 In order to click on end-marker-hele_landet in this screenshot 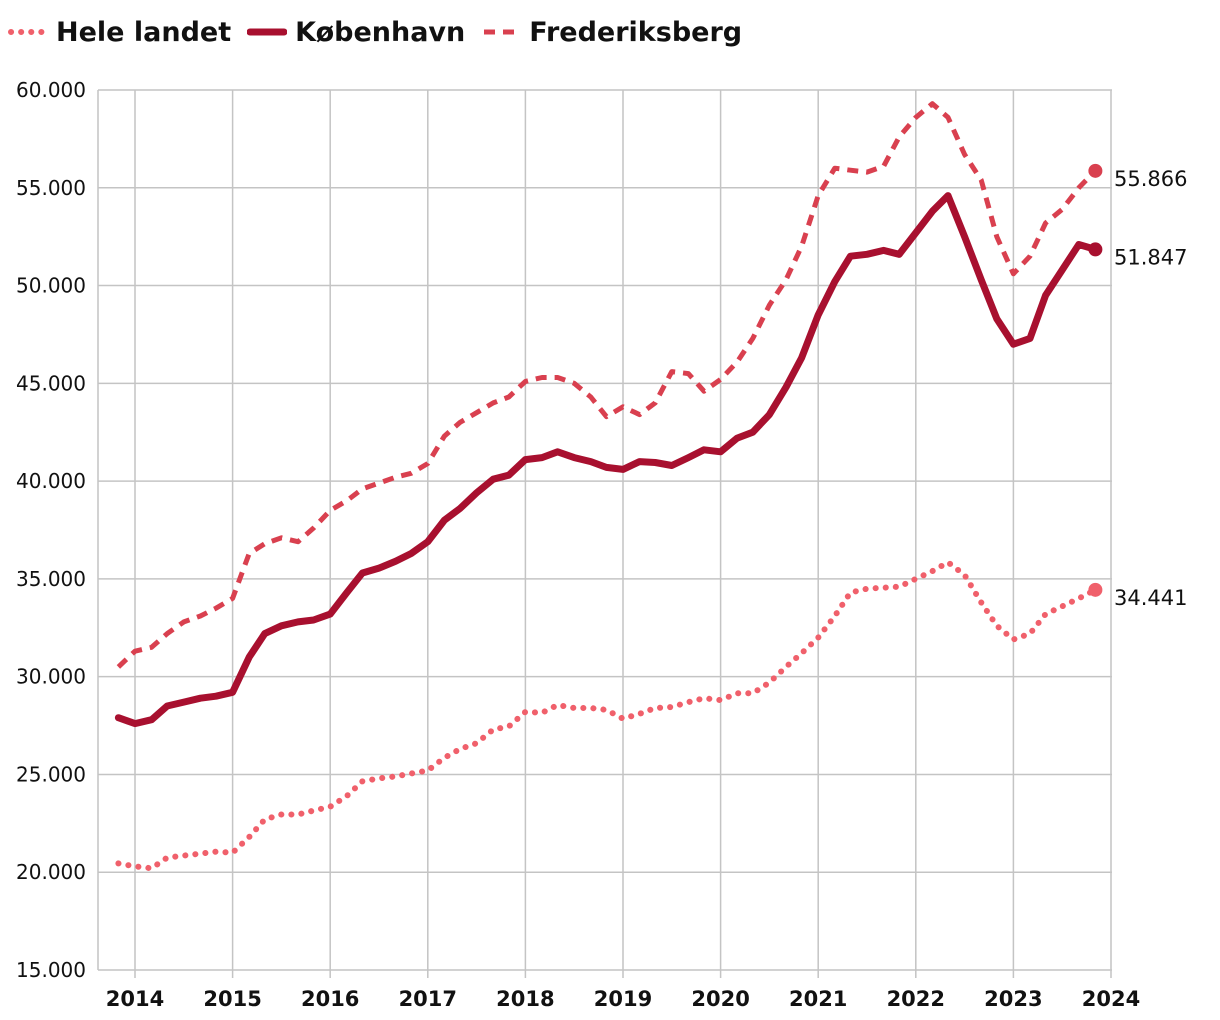, I will do `click(1095, 589)`.